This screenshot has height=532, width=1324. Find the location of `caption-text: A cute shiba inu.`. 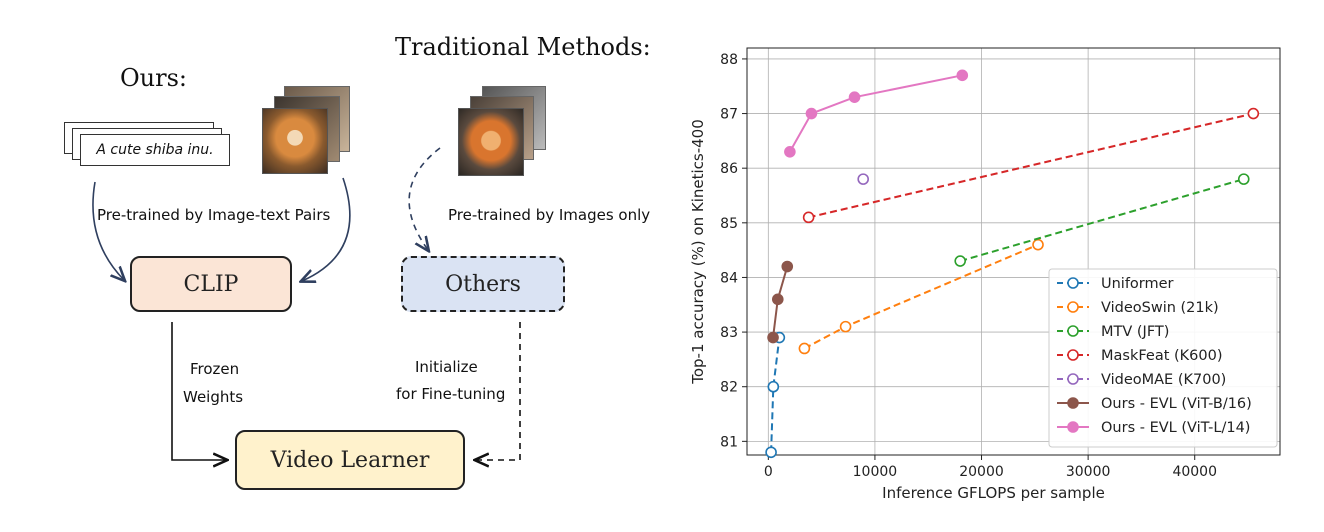

caption-text: A cute shiba inu. is located at coordinates (155, 150).